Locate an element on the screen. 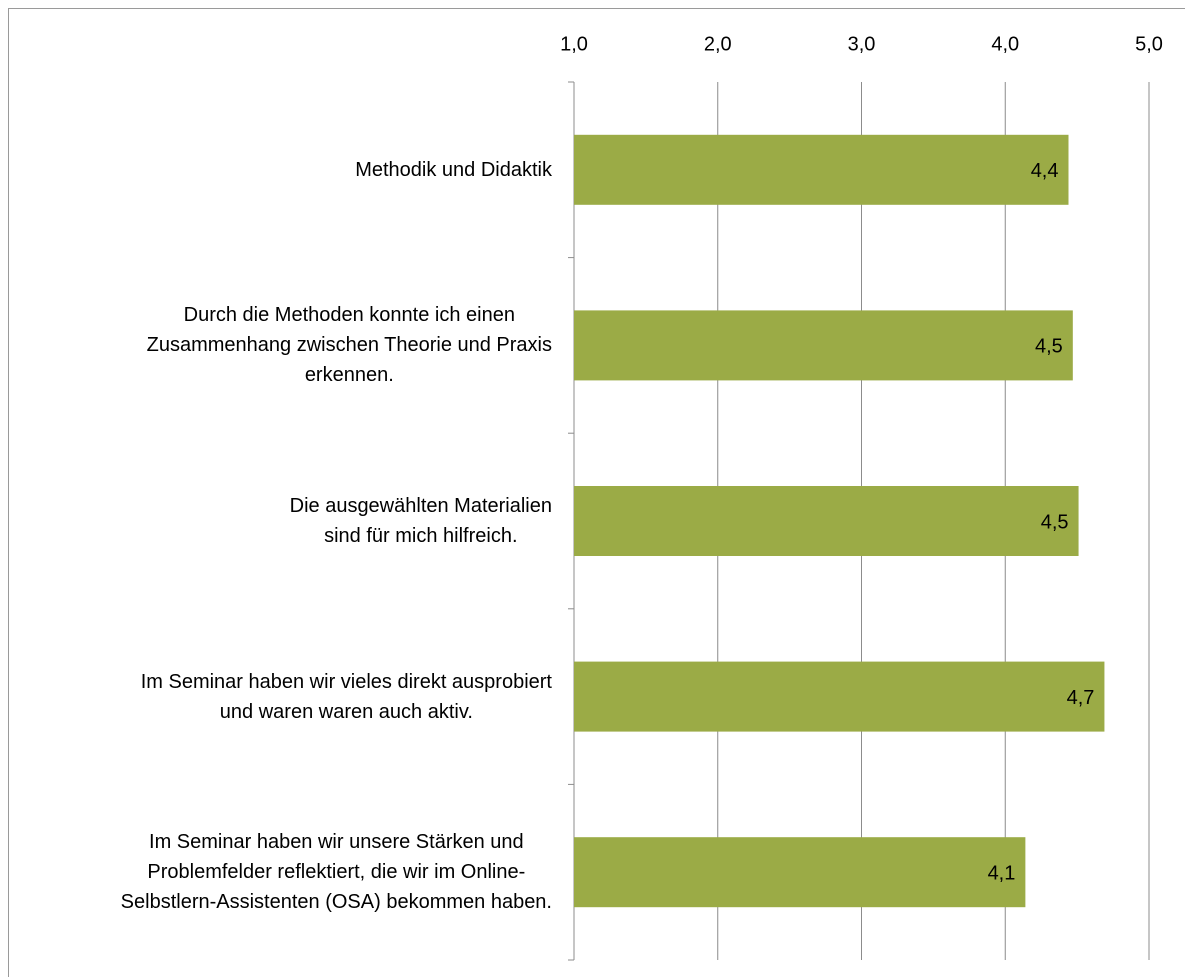 Image resolution: width=1185 pixels, height=977 pixels. category-label: Methodik und Didaktik is located at coordinates (453, 169).